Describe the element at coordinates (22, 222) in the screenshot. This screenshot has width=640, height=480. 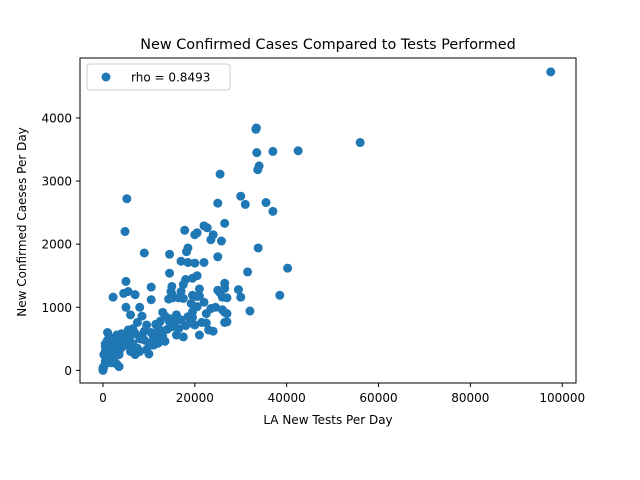
I see `y-axis-label: New Confirmed Caeses Per Day` at that location.